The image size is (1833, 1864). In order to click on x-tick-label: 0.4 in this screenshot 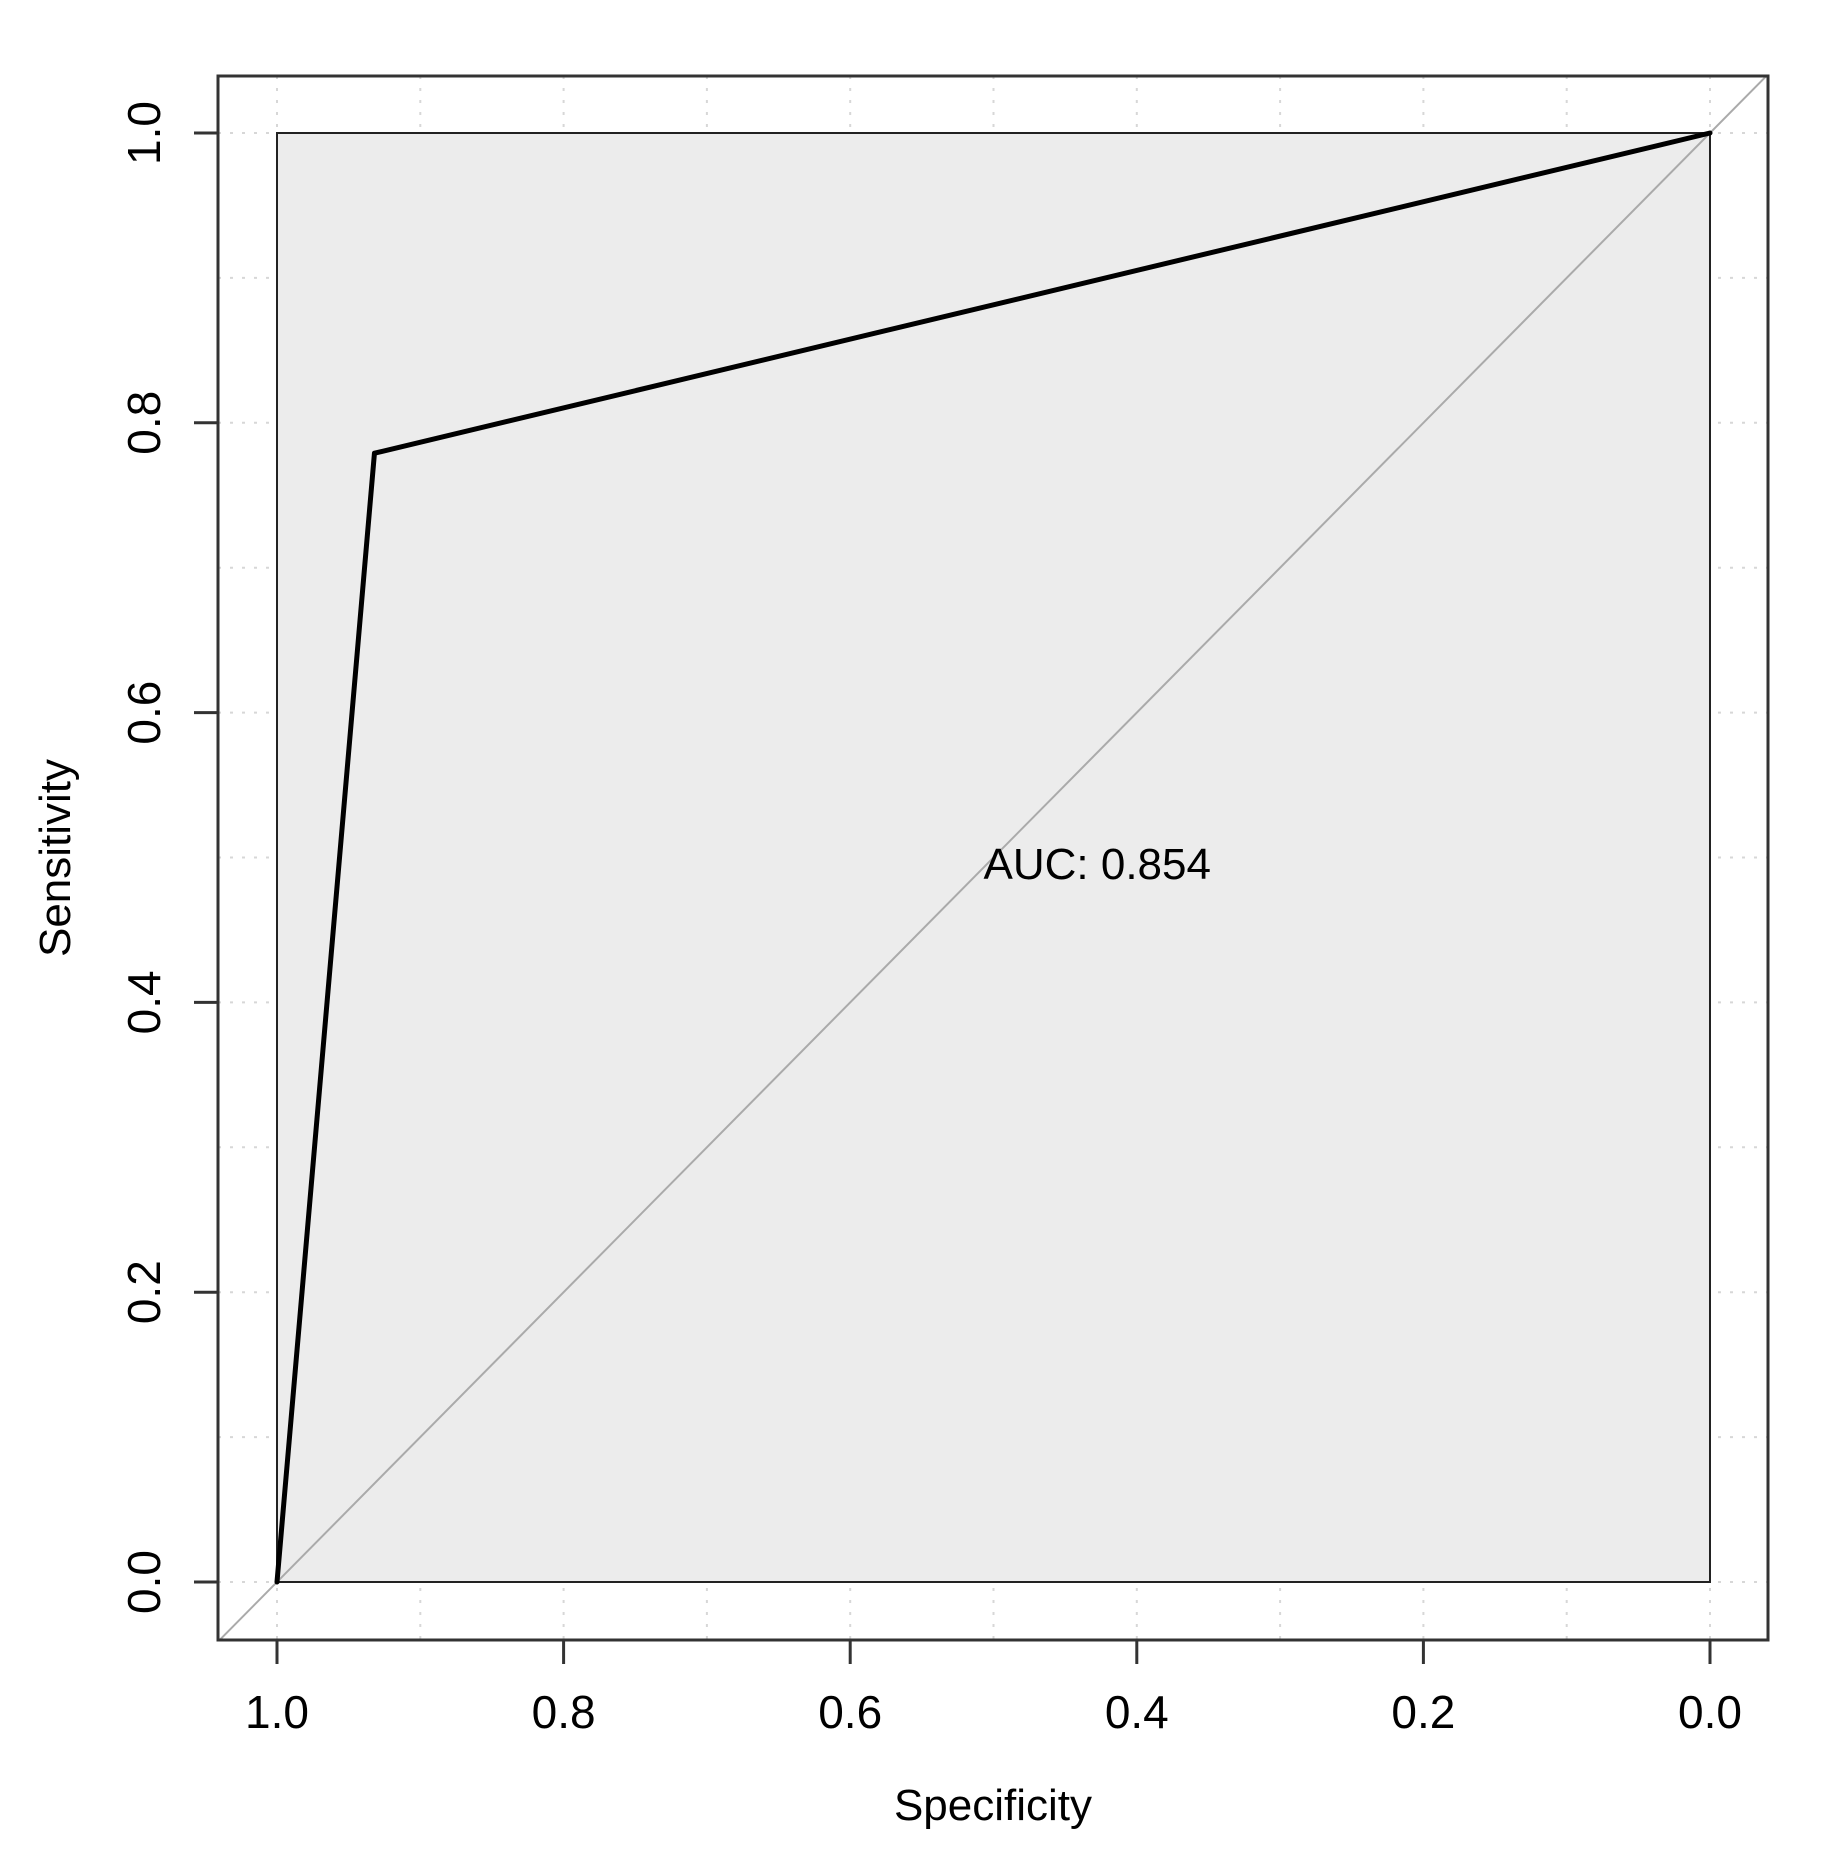, I will do `click(1137, 1712)`.